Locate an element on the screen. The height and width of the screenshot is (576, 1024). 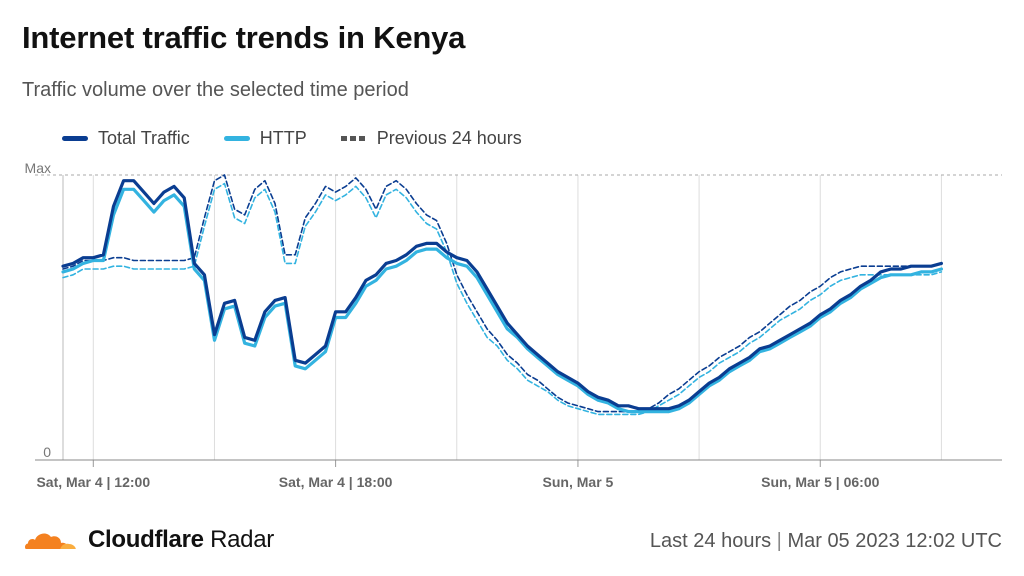
legend-swatch-http is located at coordinates (236, 138).